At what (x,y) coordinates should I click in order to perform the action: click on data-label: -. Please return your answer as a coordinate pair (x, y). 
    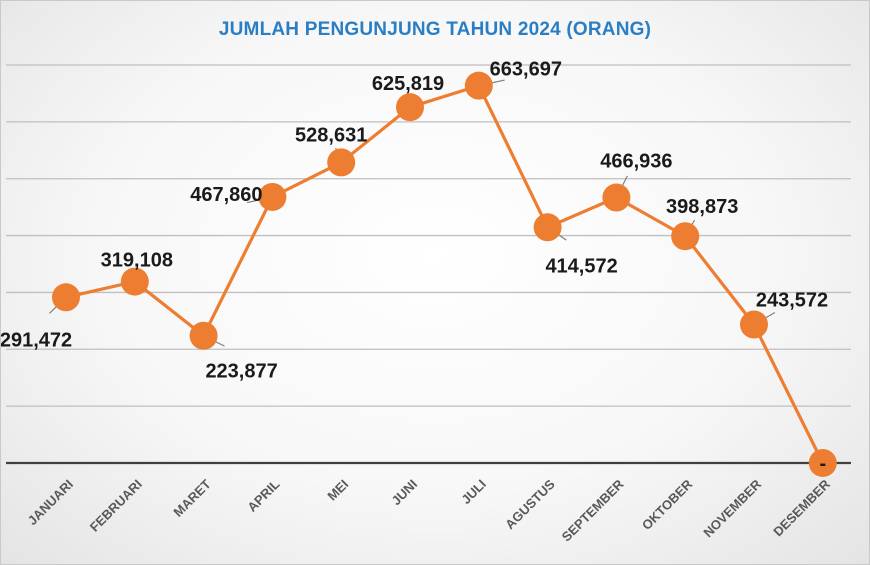
    Looking at the image, I should click on (822, 464).